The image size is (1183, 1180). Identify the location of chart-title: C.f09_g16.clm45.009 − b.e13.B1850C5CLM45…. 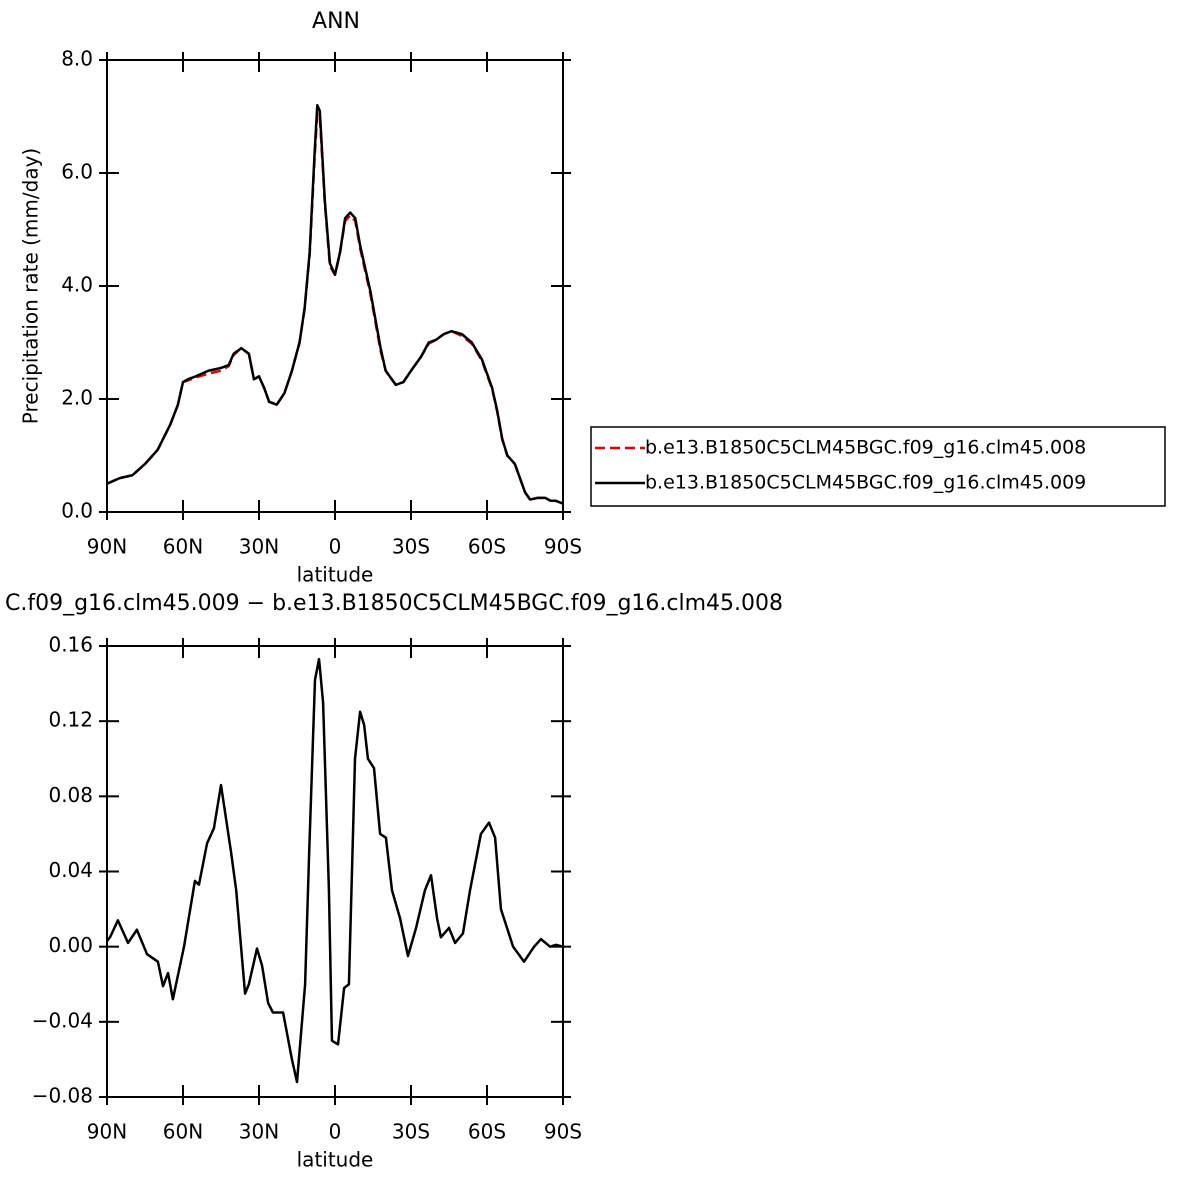
(394, 603).